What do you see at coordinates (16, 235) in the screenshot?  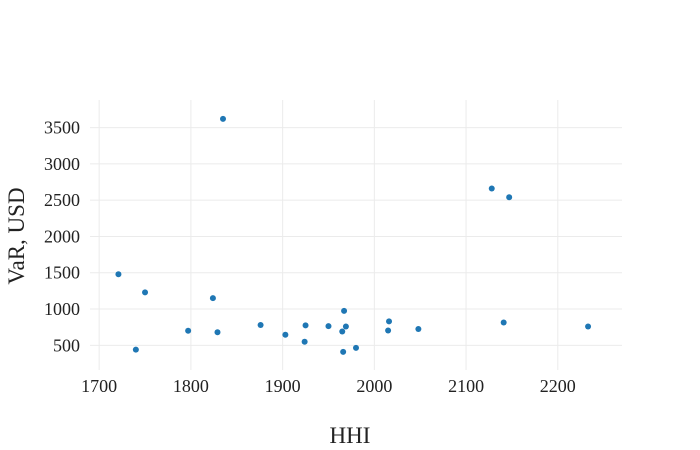 I see `y-axis-title: VaR, USD` at bounding box center [16, 235].